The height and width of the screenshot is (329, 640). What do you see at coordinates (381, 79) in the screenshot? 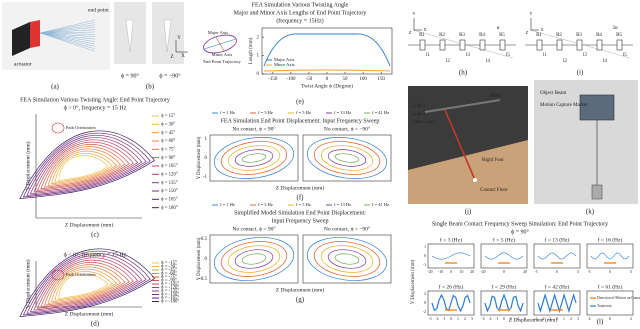
I see `tick: 150` at bounding box center [381, 79].